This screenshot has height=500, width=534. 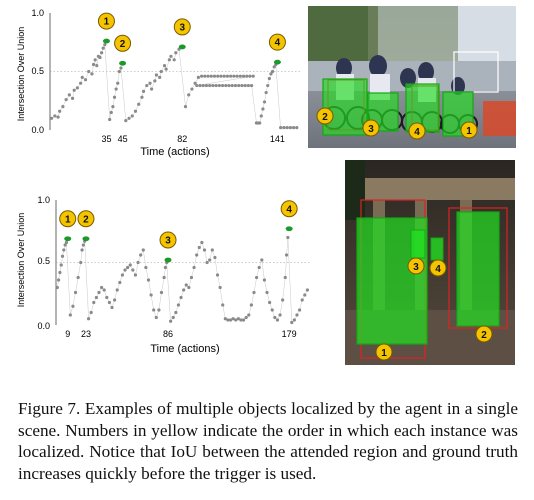 I want to click on x-tick-label: 82, so click(x=182, y=139).